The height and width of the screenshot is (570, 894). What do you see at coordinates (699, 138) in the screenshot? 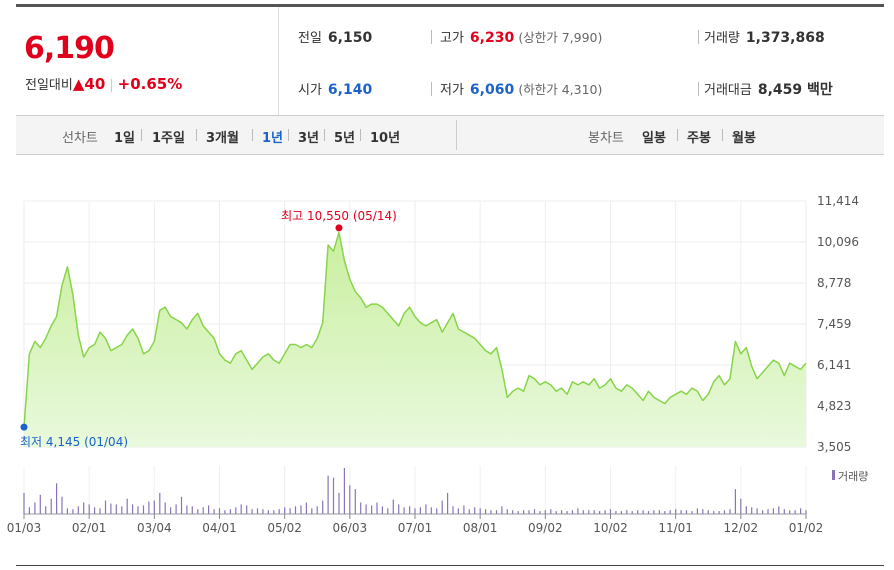
I see `tab-weekly: 주봉` at bounding box center [699, 138].